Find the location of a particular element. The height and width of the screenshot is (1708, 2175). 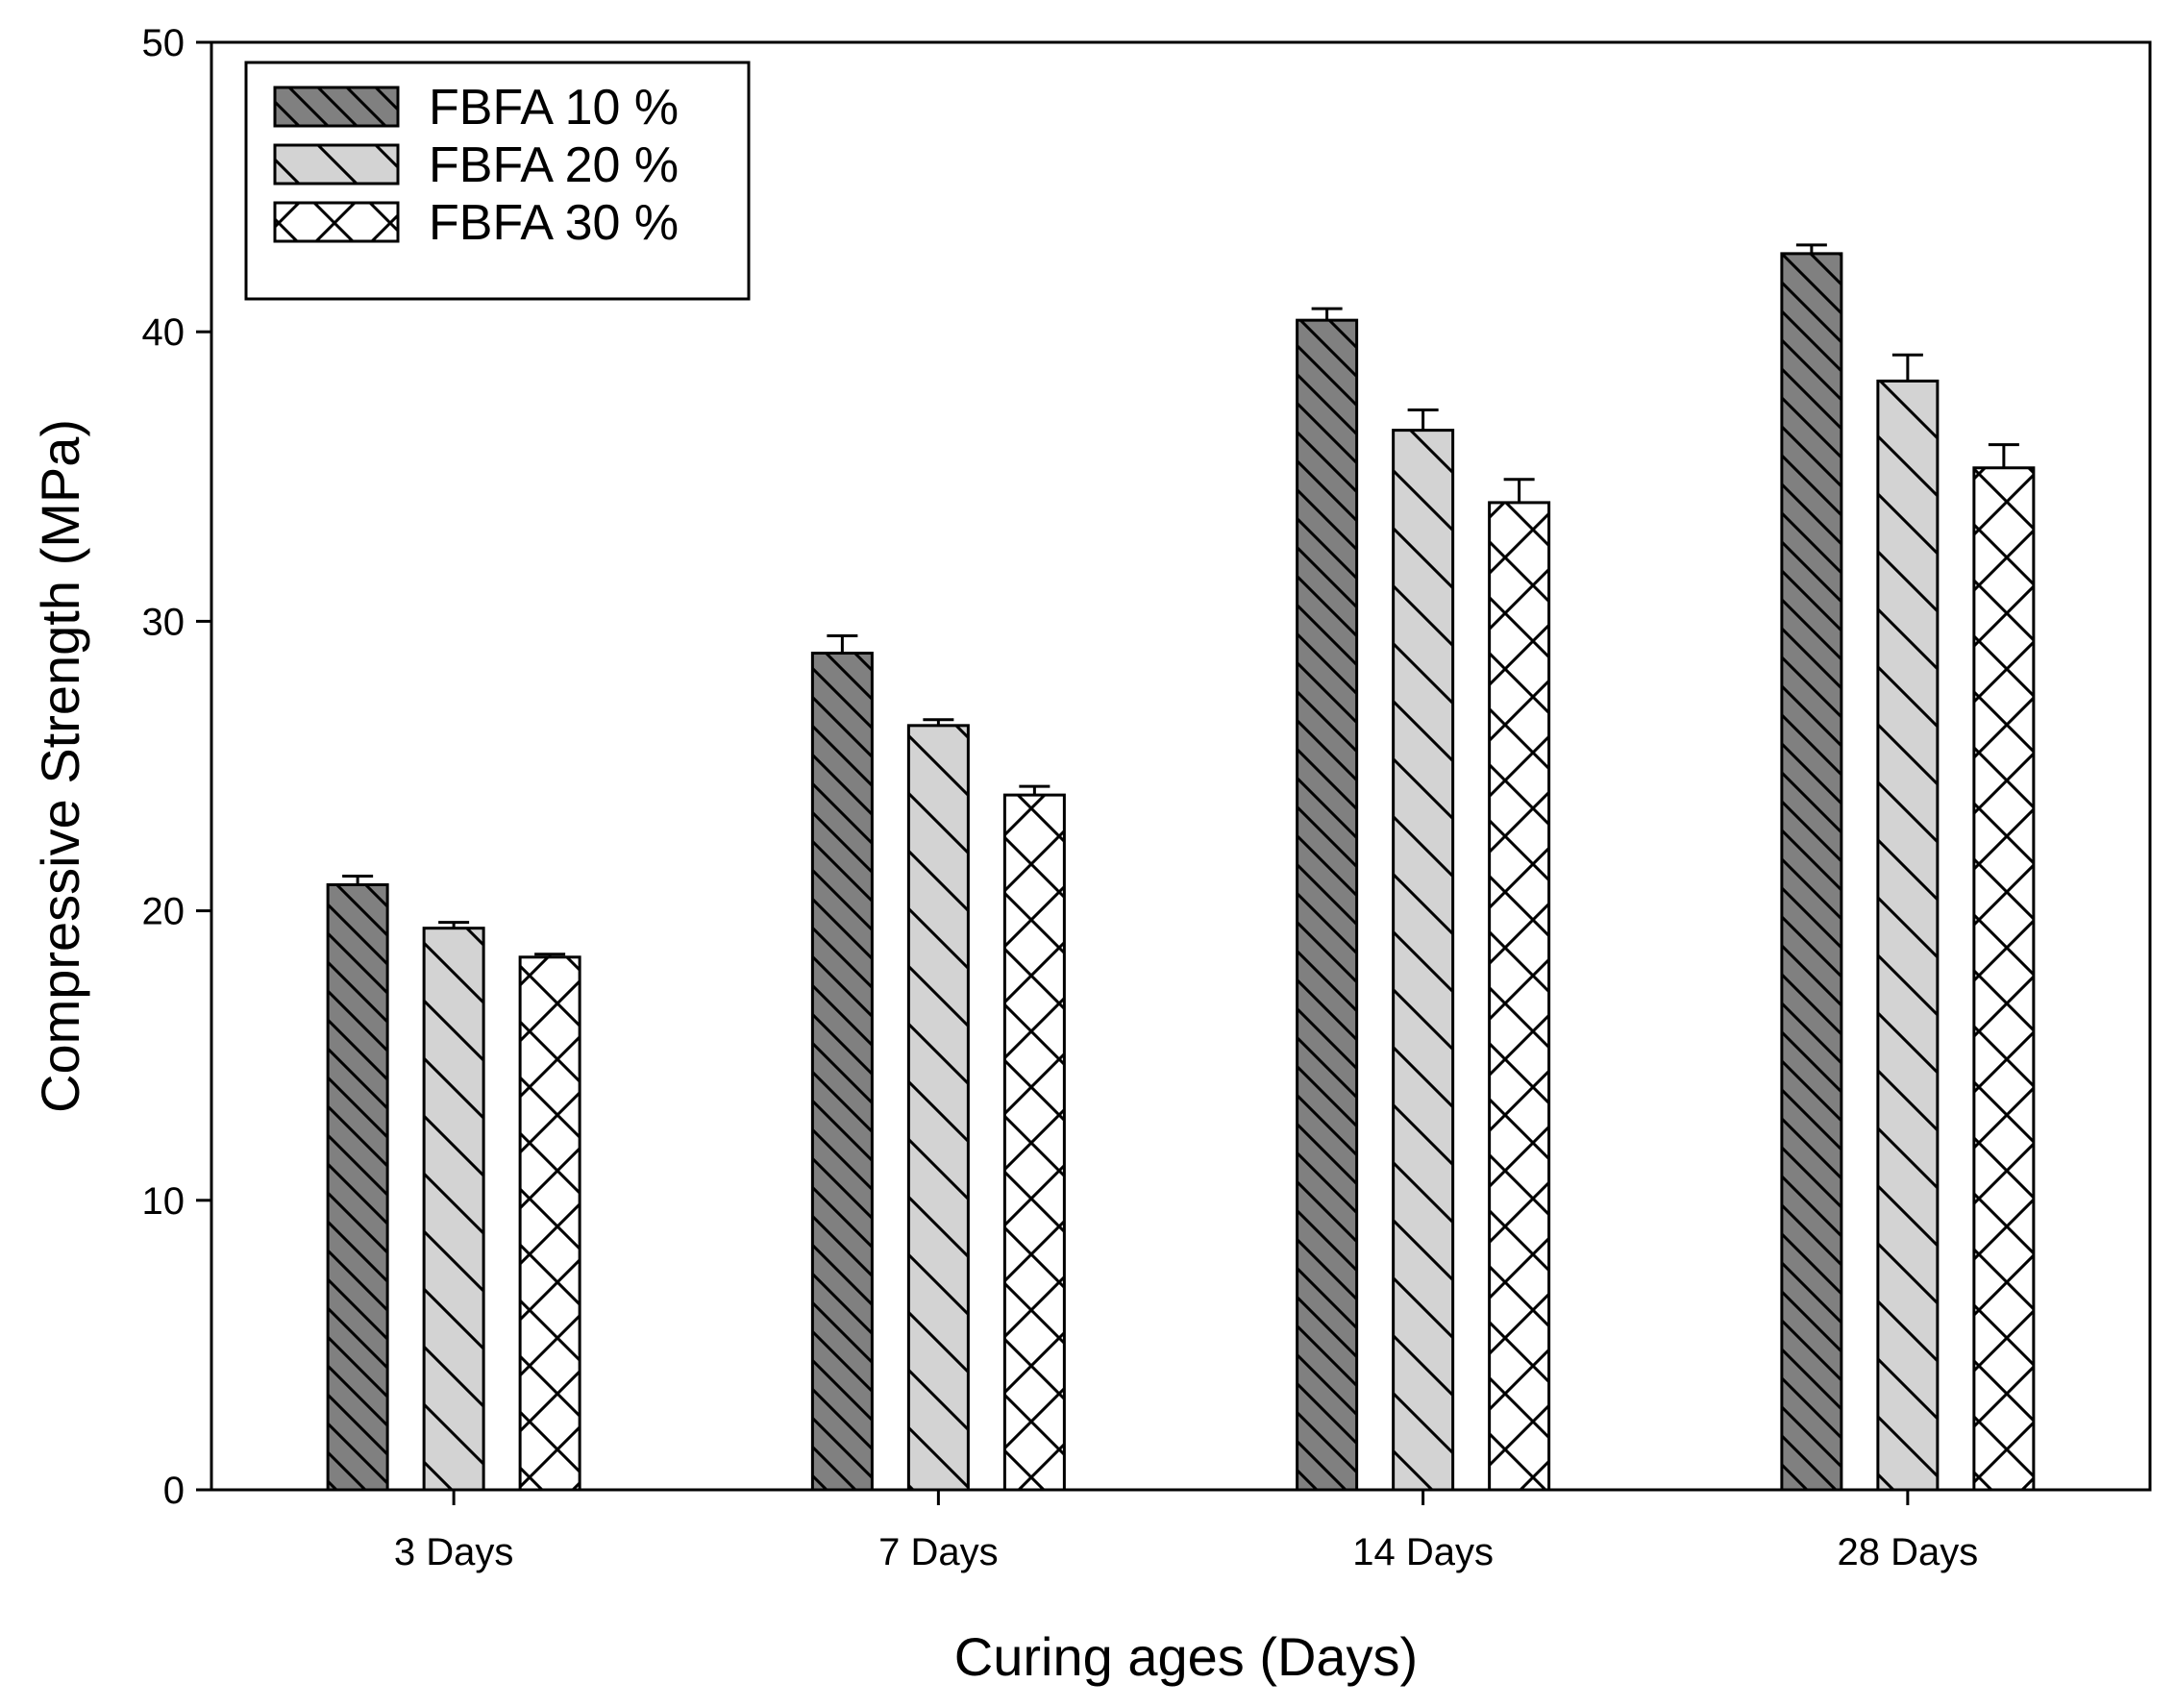

legend-label: FBFA 30 % is located at coordinates (554, 223).